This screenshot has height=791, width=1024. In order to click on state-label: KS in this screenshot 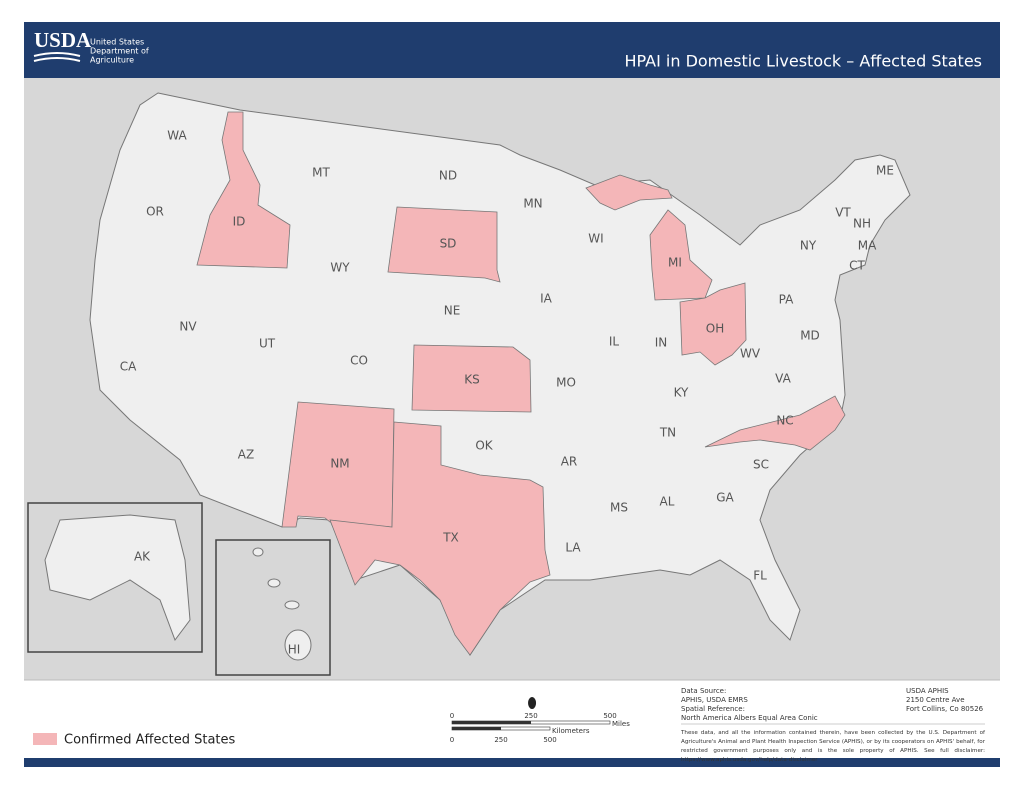, I will do `click(472, 380)`.